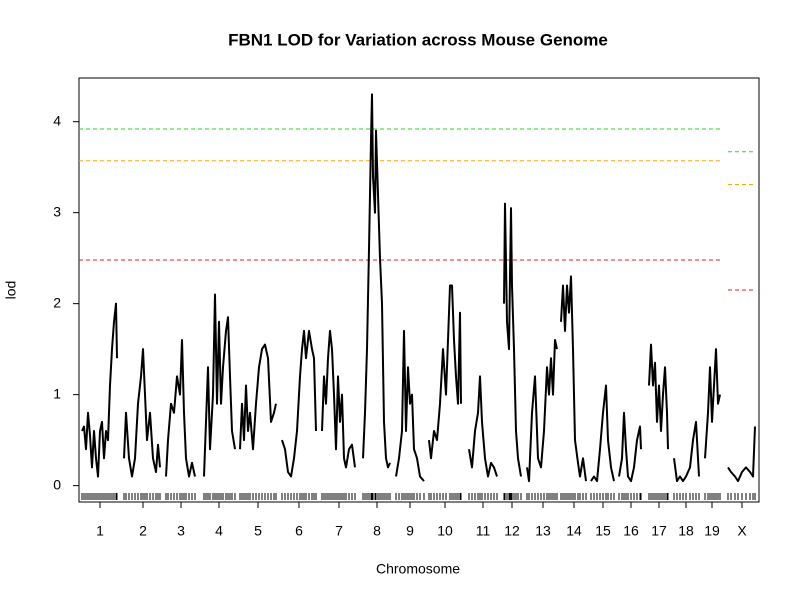  What do you see at coordinates (686, 531) in the screenshot?
I see `x-tick-label: 18` at bounding box center [686, 531].